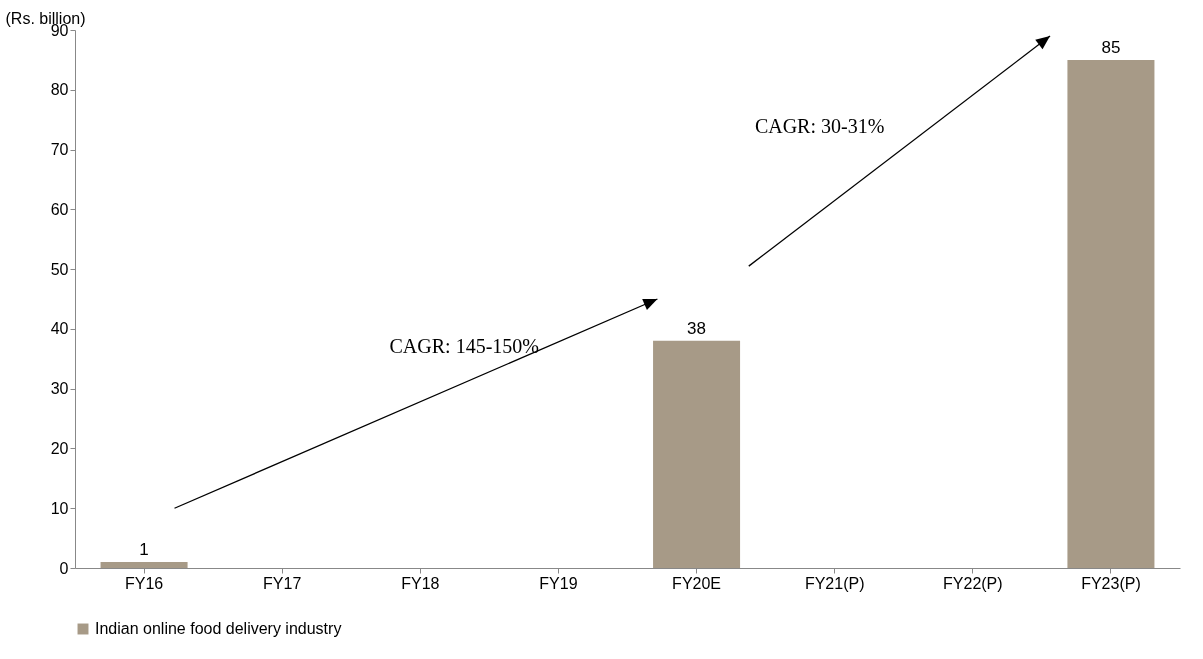 The height and width of the screenshot is (659, 1203). Describe the element at coordinates (1111, 583) in the screenshot. I see `x-tick-label: FY23(P)` at that location.